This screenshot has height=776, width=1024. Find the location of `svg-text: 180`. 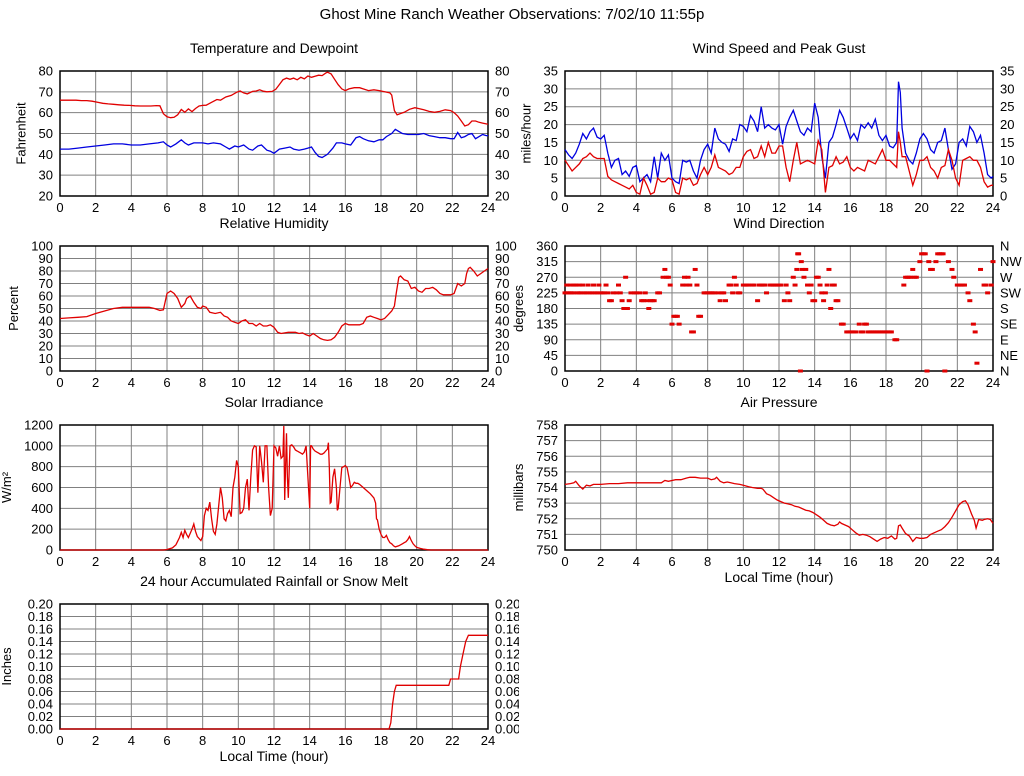

svg-text: 180 is located at coordinates (547, 308).